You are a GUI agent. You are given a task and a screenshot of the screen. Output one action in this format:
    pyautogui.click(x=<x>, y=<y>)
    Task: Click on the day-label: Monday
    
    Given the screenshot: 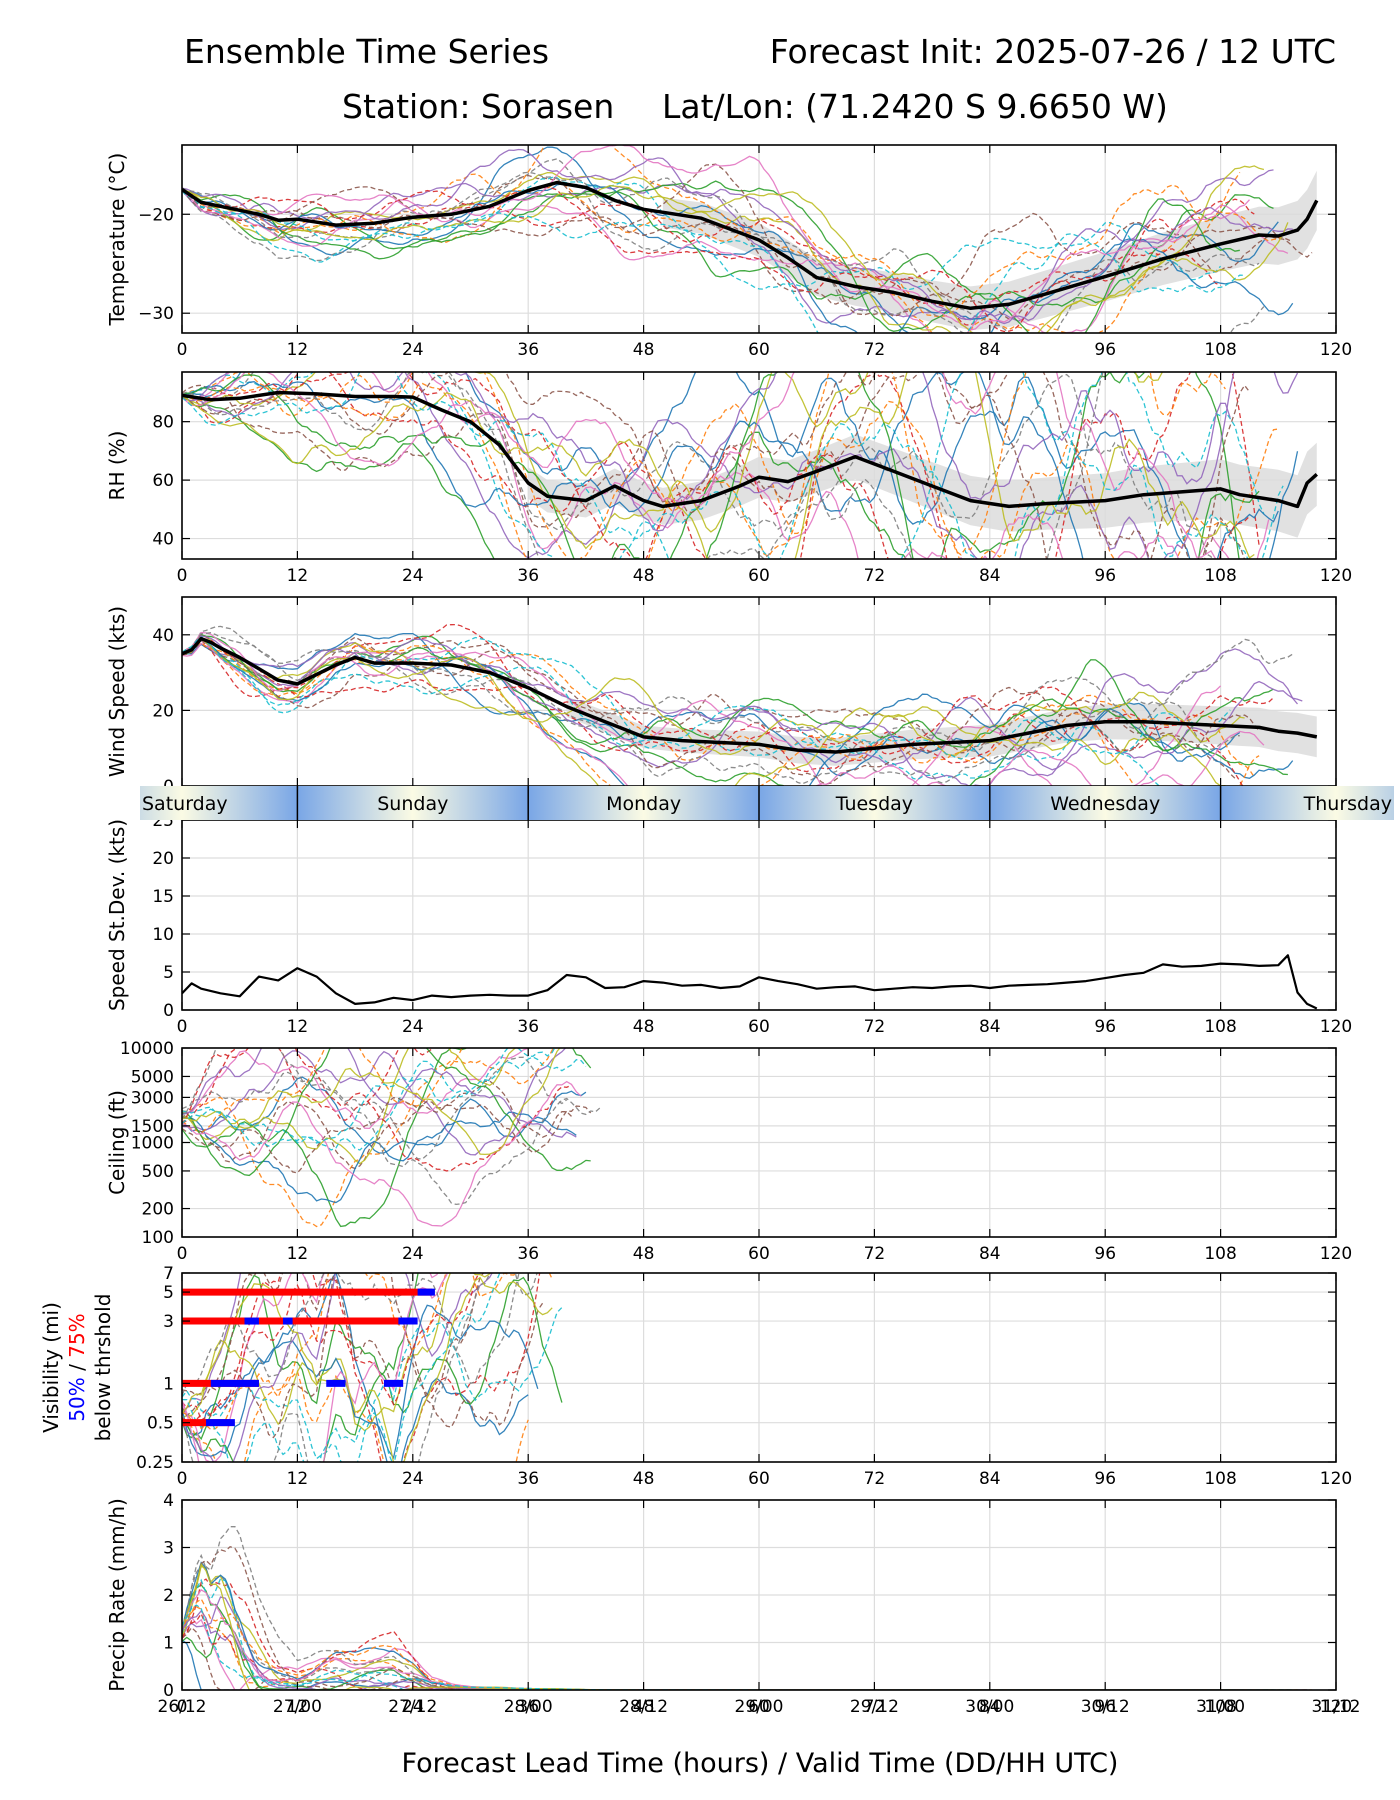 What is the action you would take?
    pyautogui.click(x=643, y=804)
    